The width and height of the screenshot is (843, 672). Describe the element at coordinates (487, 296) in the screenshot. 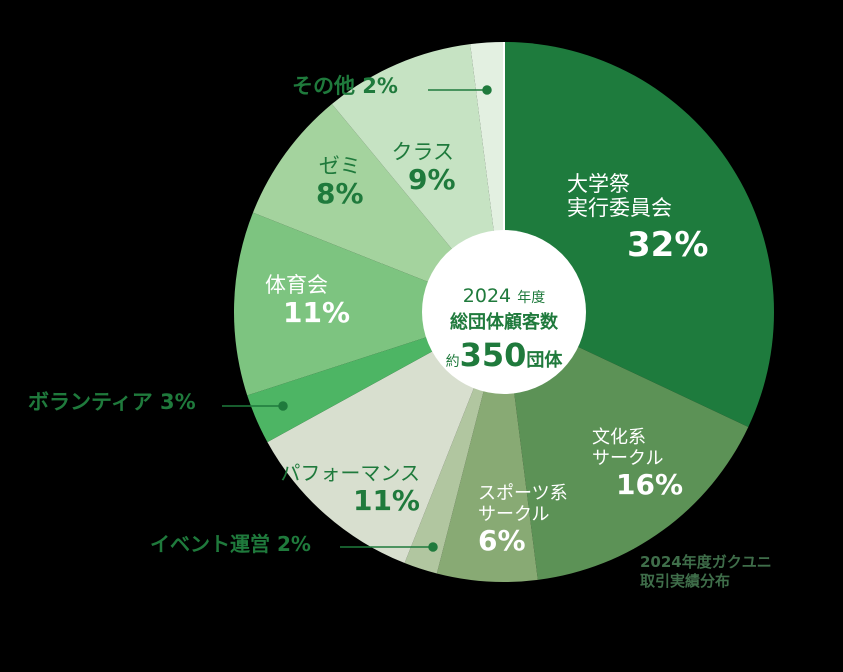

I see `center-year: 2024` at that location.